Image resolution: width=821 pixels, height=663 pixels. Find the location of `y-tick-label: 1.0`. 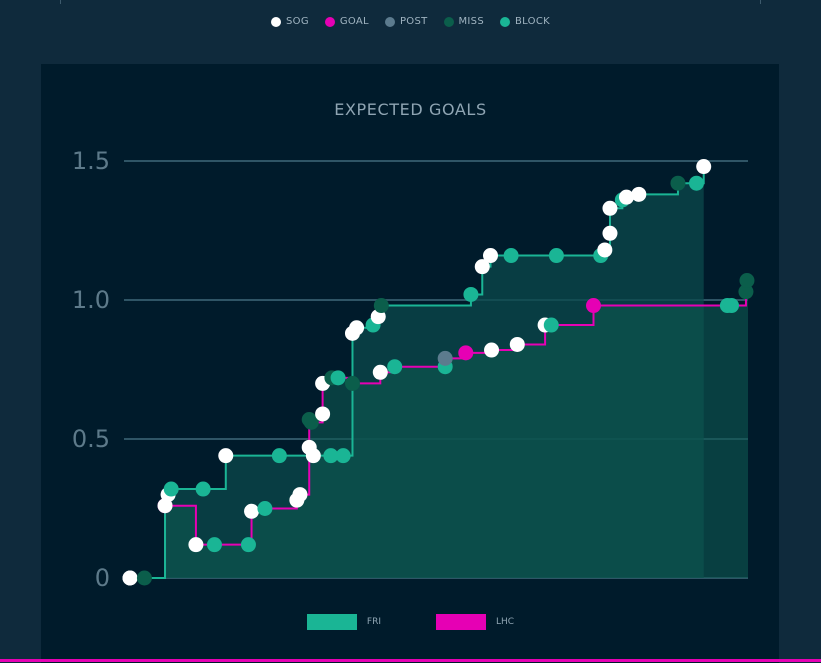

y-tick-label: 1.0 is located at coordinates (91, 300).